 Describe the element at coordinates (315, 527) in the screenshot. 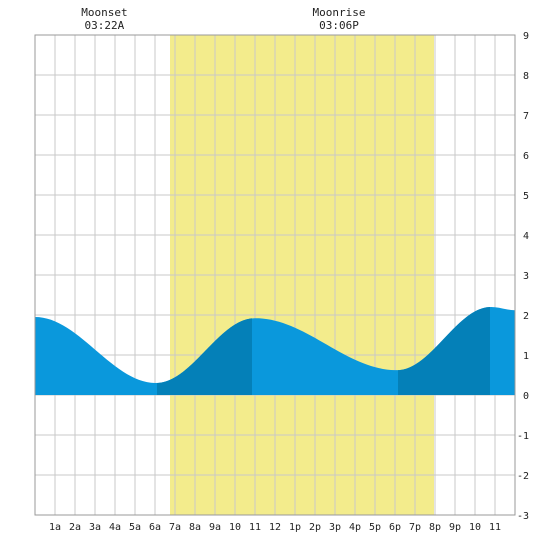

I see `x-tick-label: 2p` at that location.